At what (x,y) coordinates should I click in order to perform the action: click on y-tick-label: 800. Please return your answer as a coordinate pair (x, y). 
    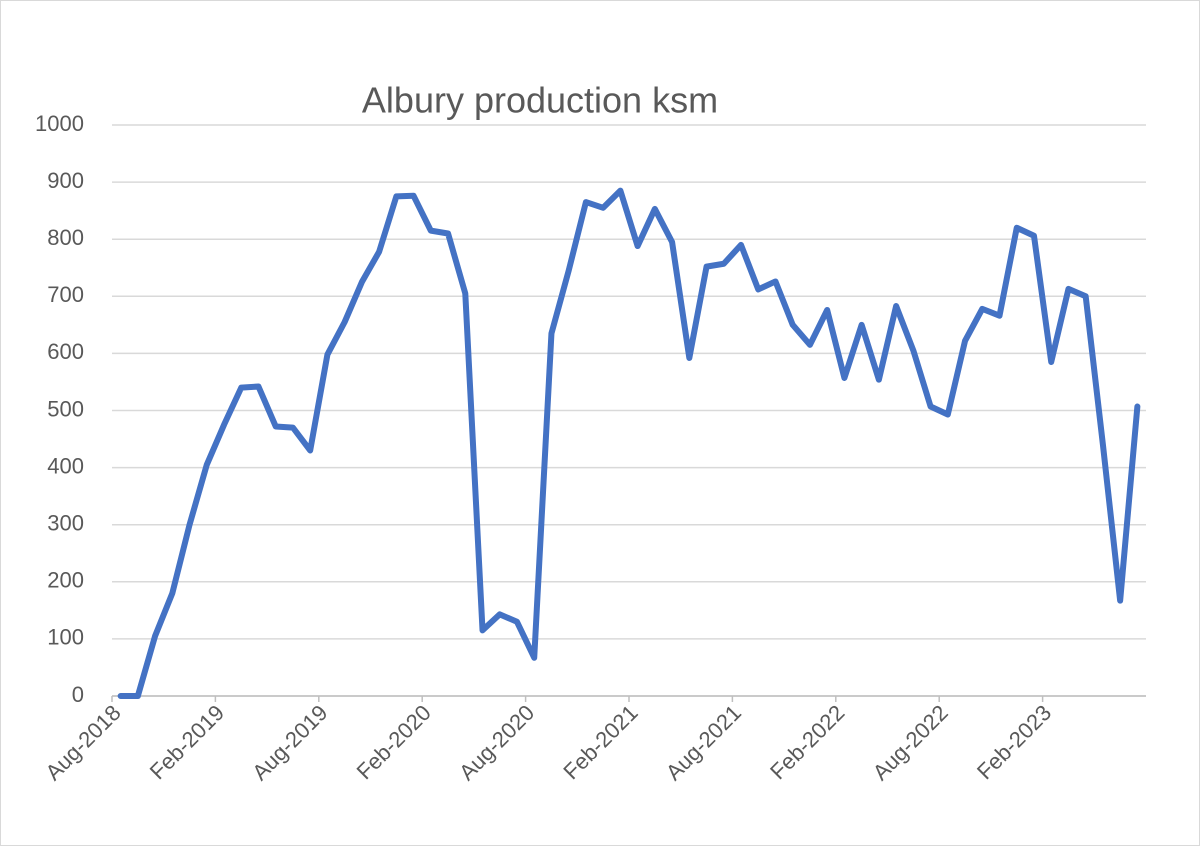
    Looking at the image, I should click on (65, 237).